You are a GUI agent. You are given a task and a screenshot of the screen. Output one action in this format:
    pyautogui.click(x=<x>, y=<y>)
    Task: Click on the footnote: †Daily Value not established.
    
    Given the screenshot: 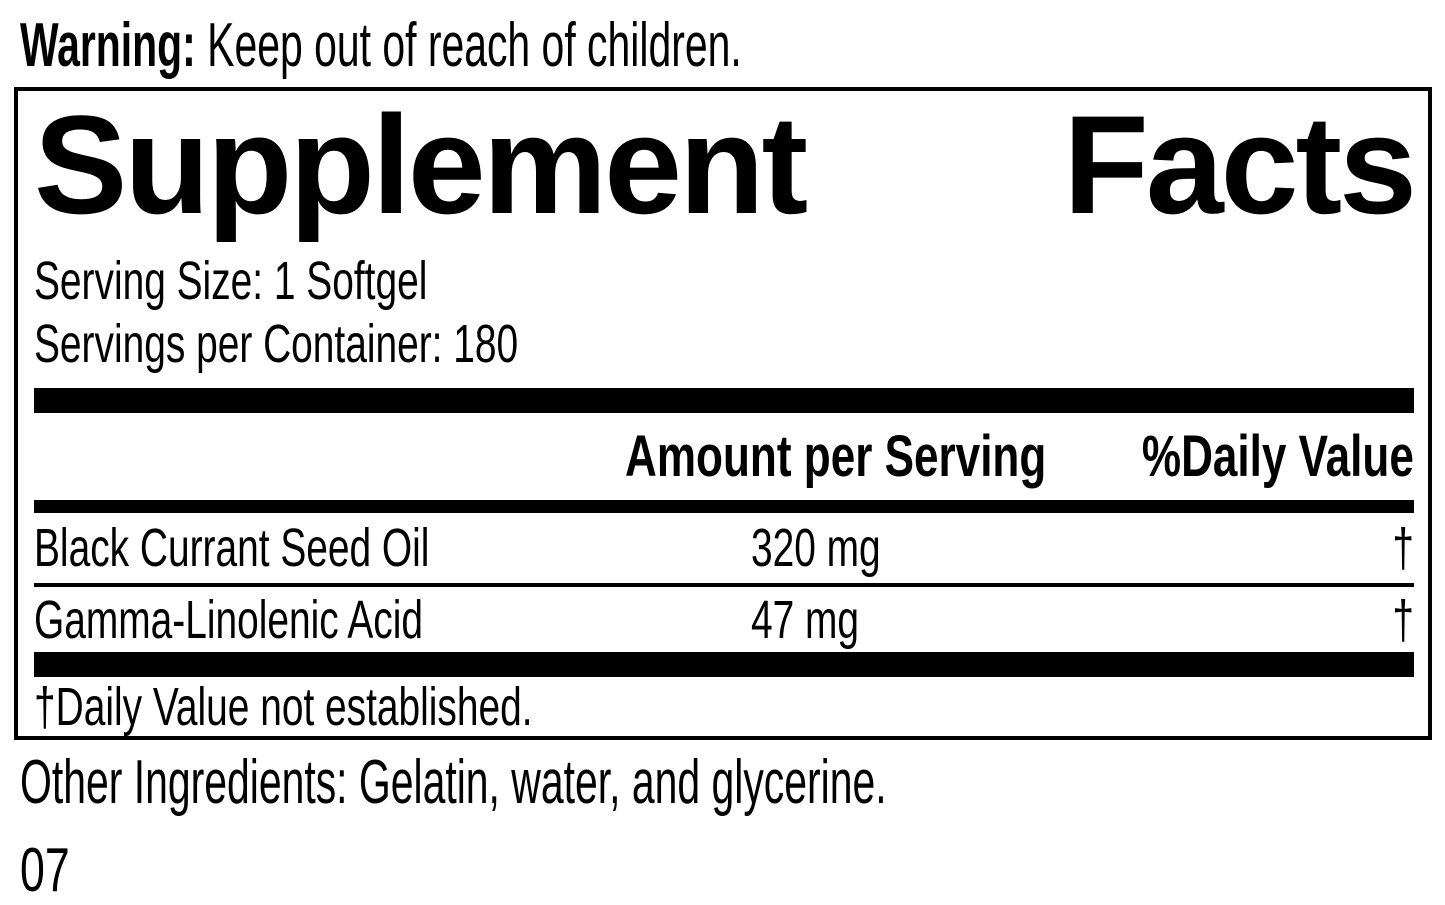 What is the action you would take?
    pyautogui.click(x=724, y=706)
    